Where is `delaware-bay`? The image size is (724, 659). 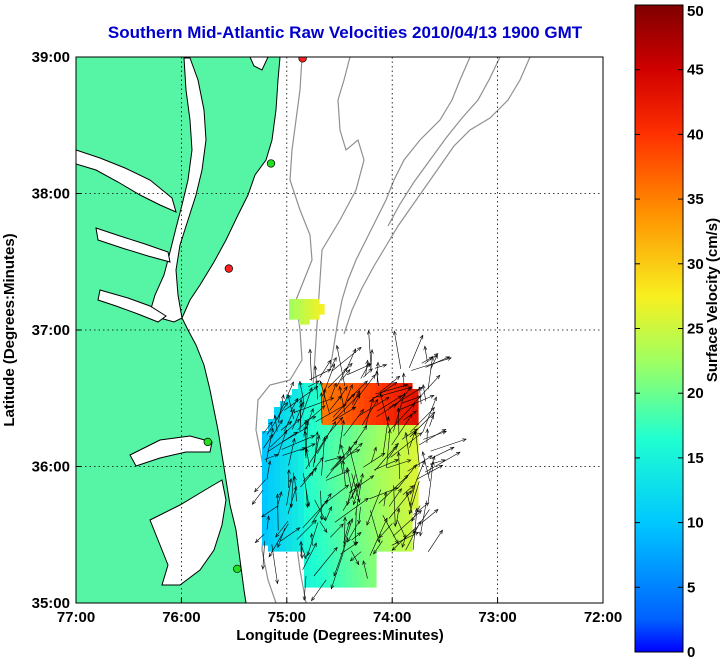
delaware-bay is located at coordinates (259, 64).